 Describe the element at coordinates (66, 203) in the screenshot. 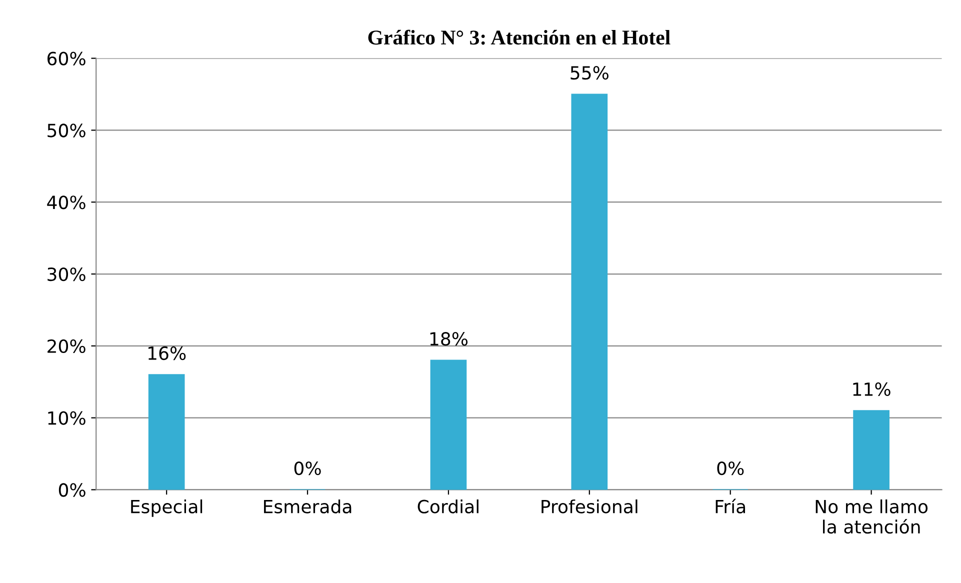

I see `y-tick-label: 40%` at that location.